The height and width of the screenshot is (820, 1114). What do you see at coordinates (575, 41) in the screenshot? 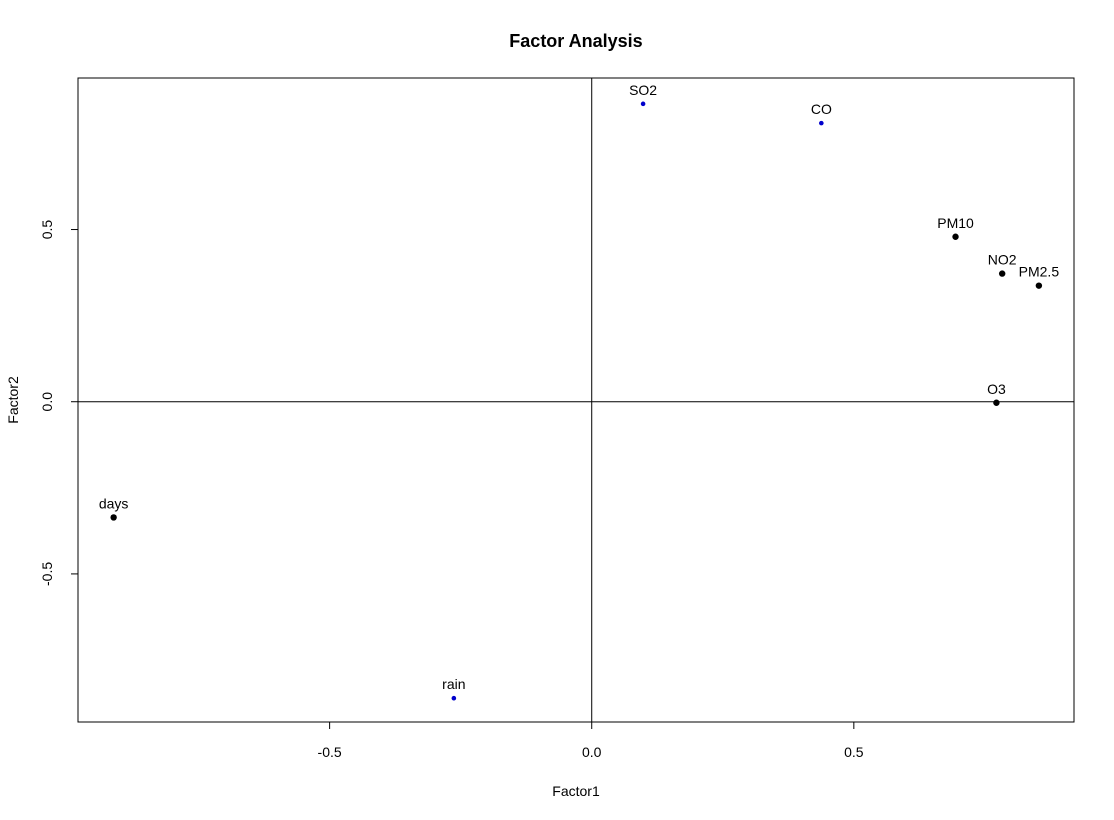
I see `chart-title: Factor Analysis` at bounding box center [575, 41].